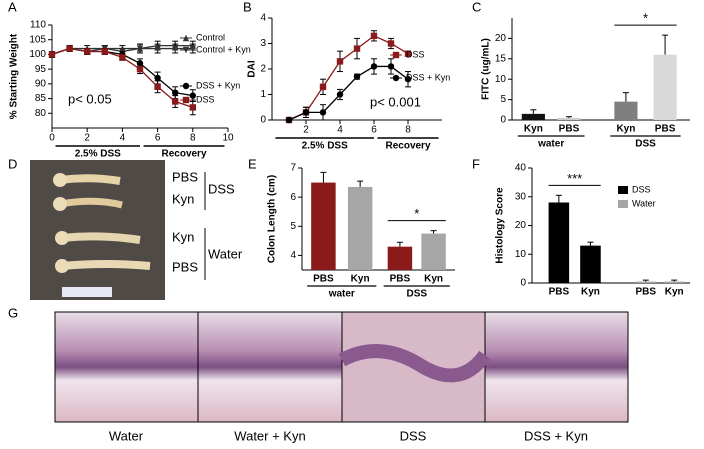  I want to click on y-tick-label: 6, so click(293, 197).